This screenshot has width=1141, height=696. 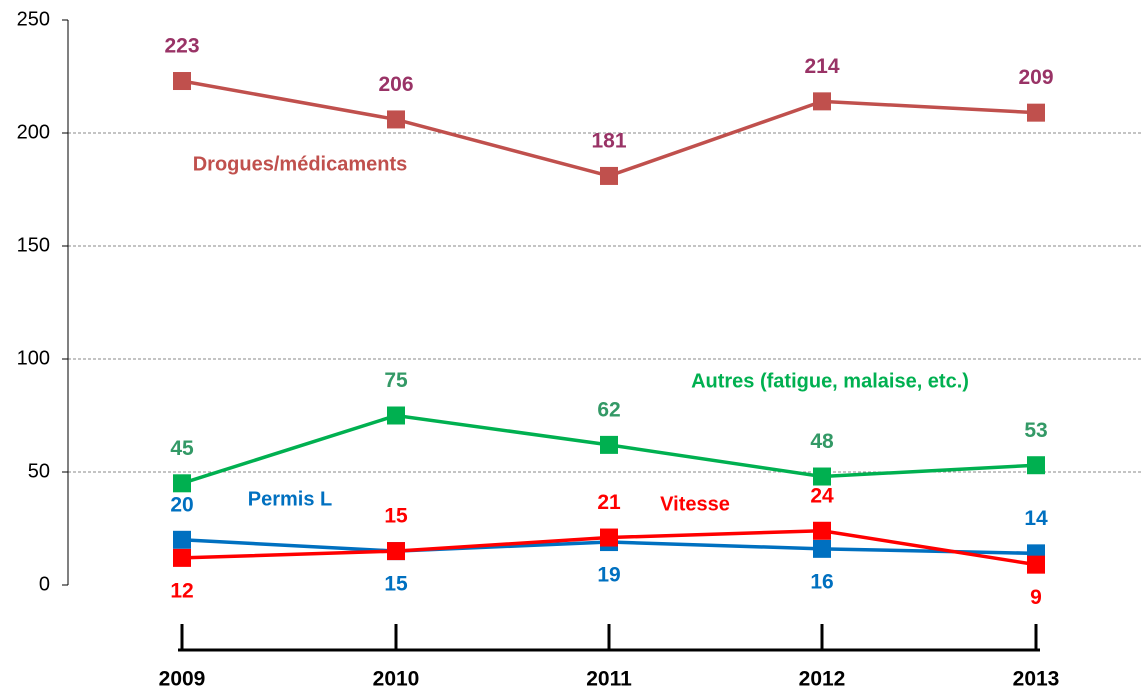 What do you see at coordinates (1036, 597) in the screenshot?
I see `value-label: 9` at bounding box center [1036, 597].